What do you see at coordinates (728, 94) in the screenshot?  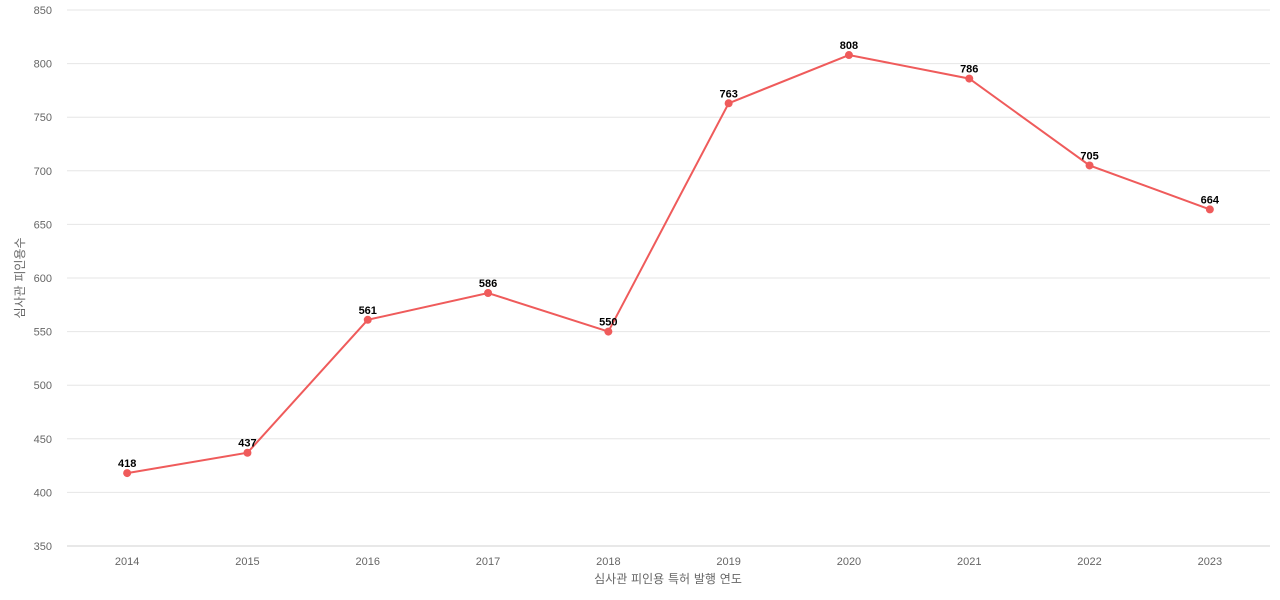 I see `data-label: 763` at bounding box center [728, 94].